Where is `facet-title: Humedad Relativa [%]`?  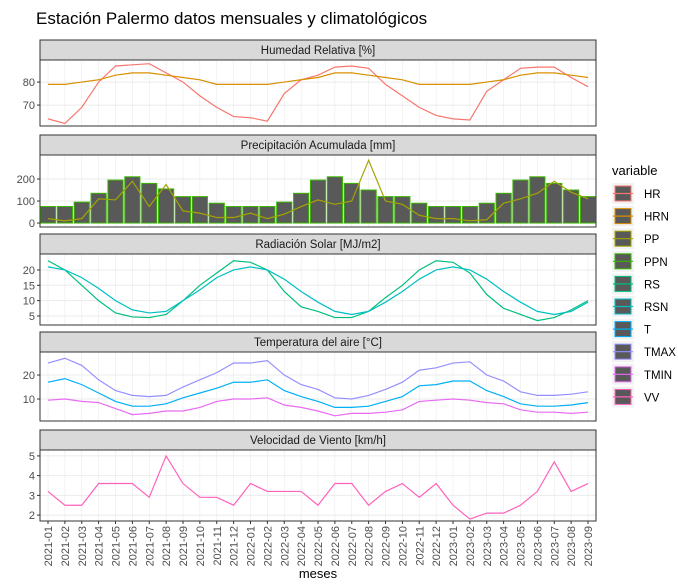 facet-title: Humedad Relativa [%] is located at coordinates (318, 51).